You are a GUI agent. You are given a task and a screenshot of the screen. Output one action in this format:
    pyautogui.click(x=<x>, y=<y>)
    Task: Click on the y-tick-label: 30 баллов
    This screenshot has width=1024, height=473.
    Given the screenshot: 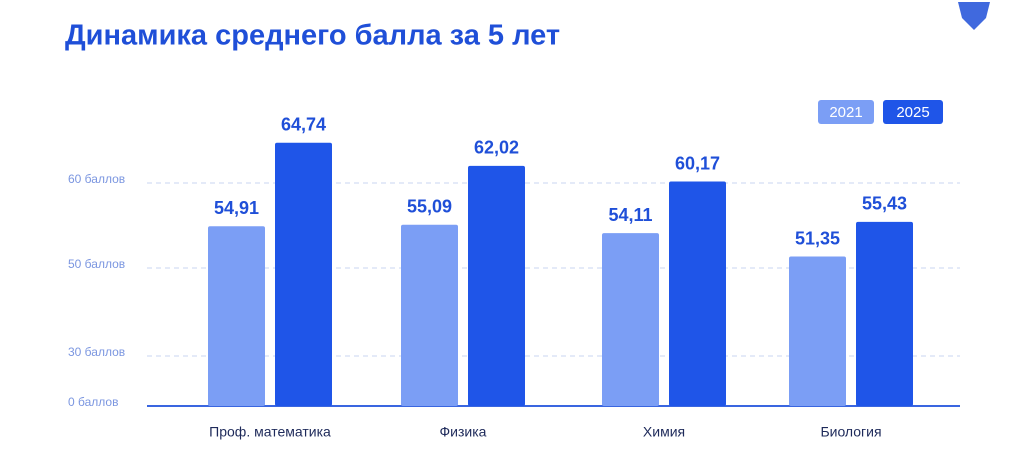 What is the action you would take?
    pyautogui.click(x=96, y=352)
    